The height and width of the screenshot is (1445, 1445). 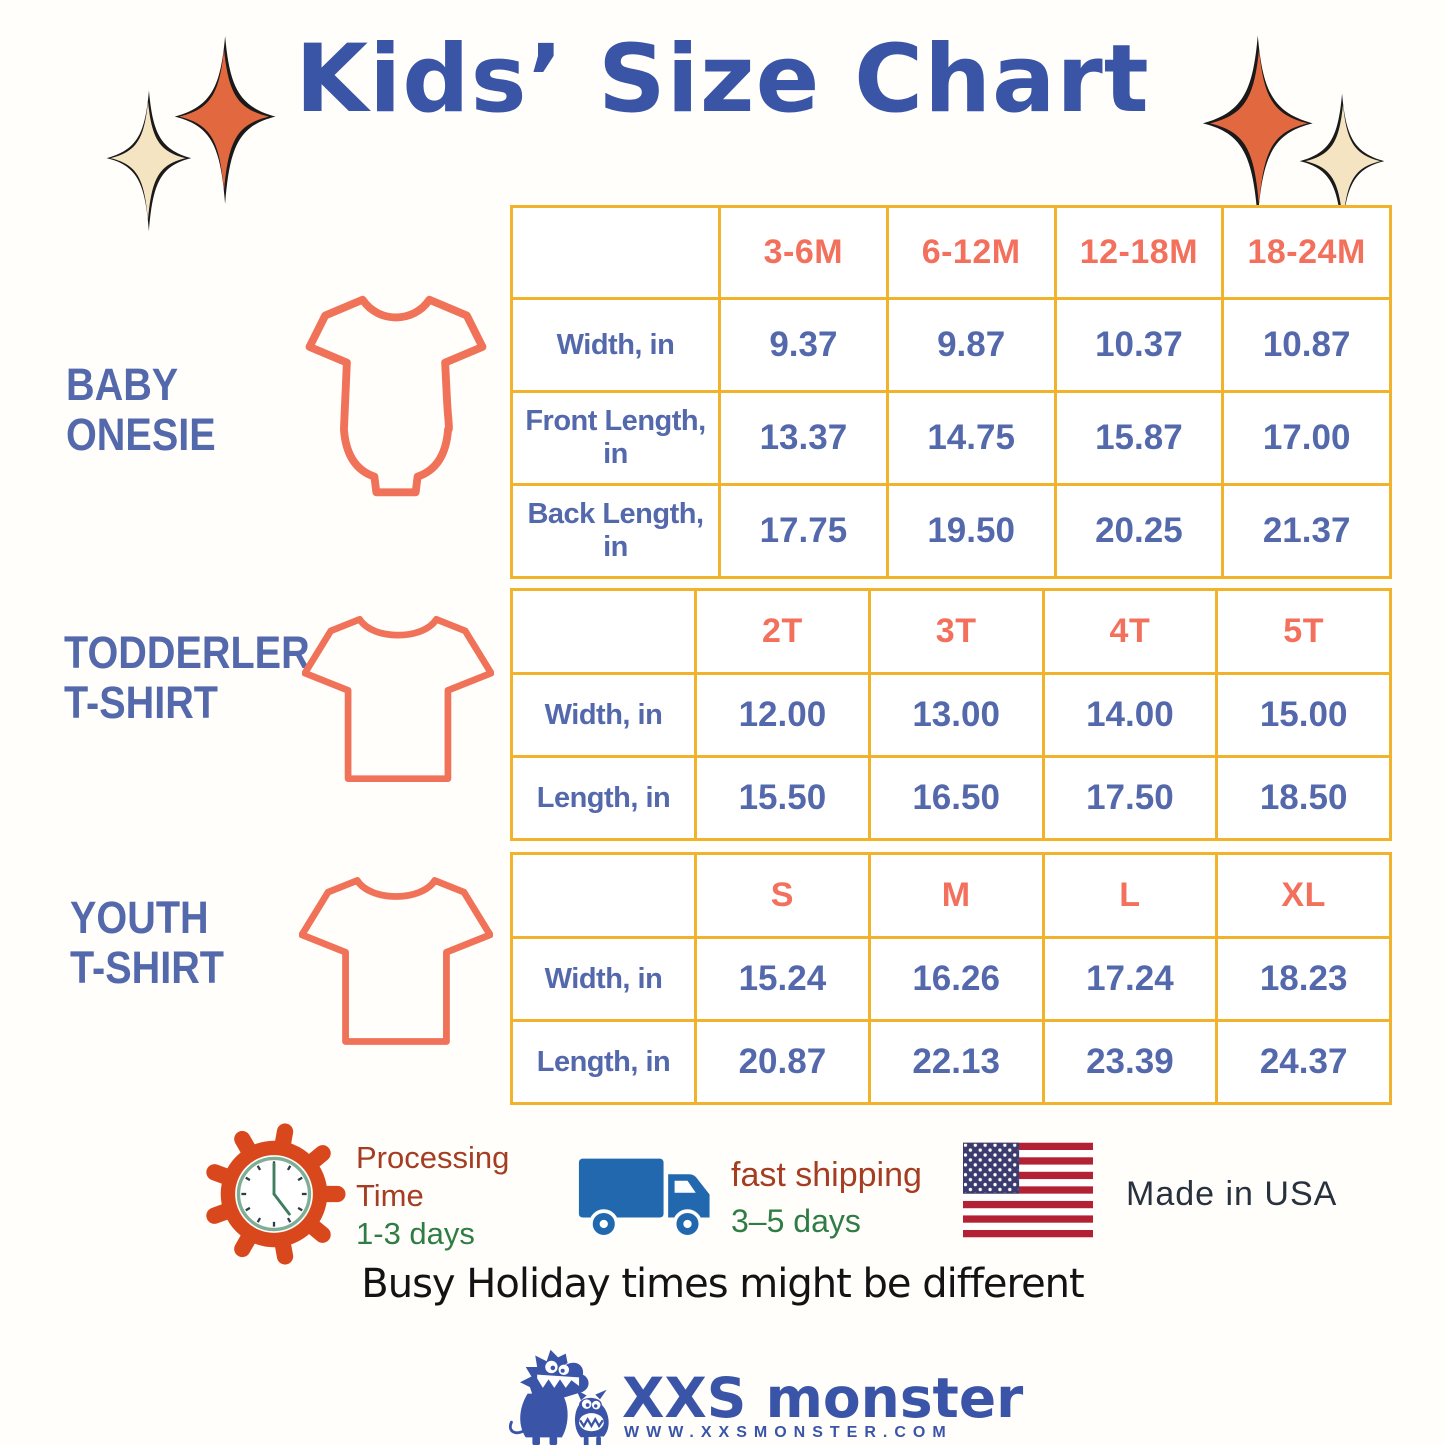 What do you see at coordinates (826, 1175) in the screenshot?
I see `shipping-title: fast shipping` at bounding box center [826, 1175].